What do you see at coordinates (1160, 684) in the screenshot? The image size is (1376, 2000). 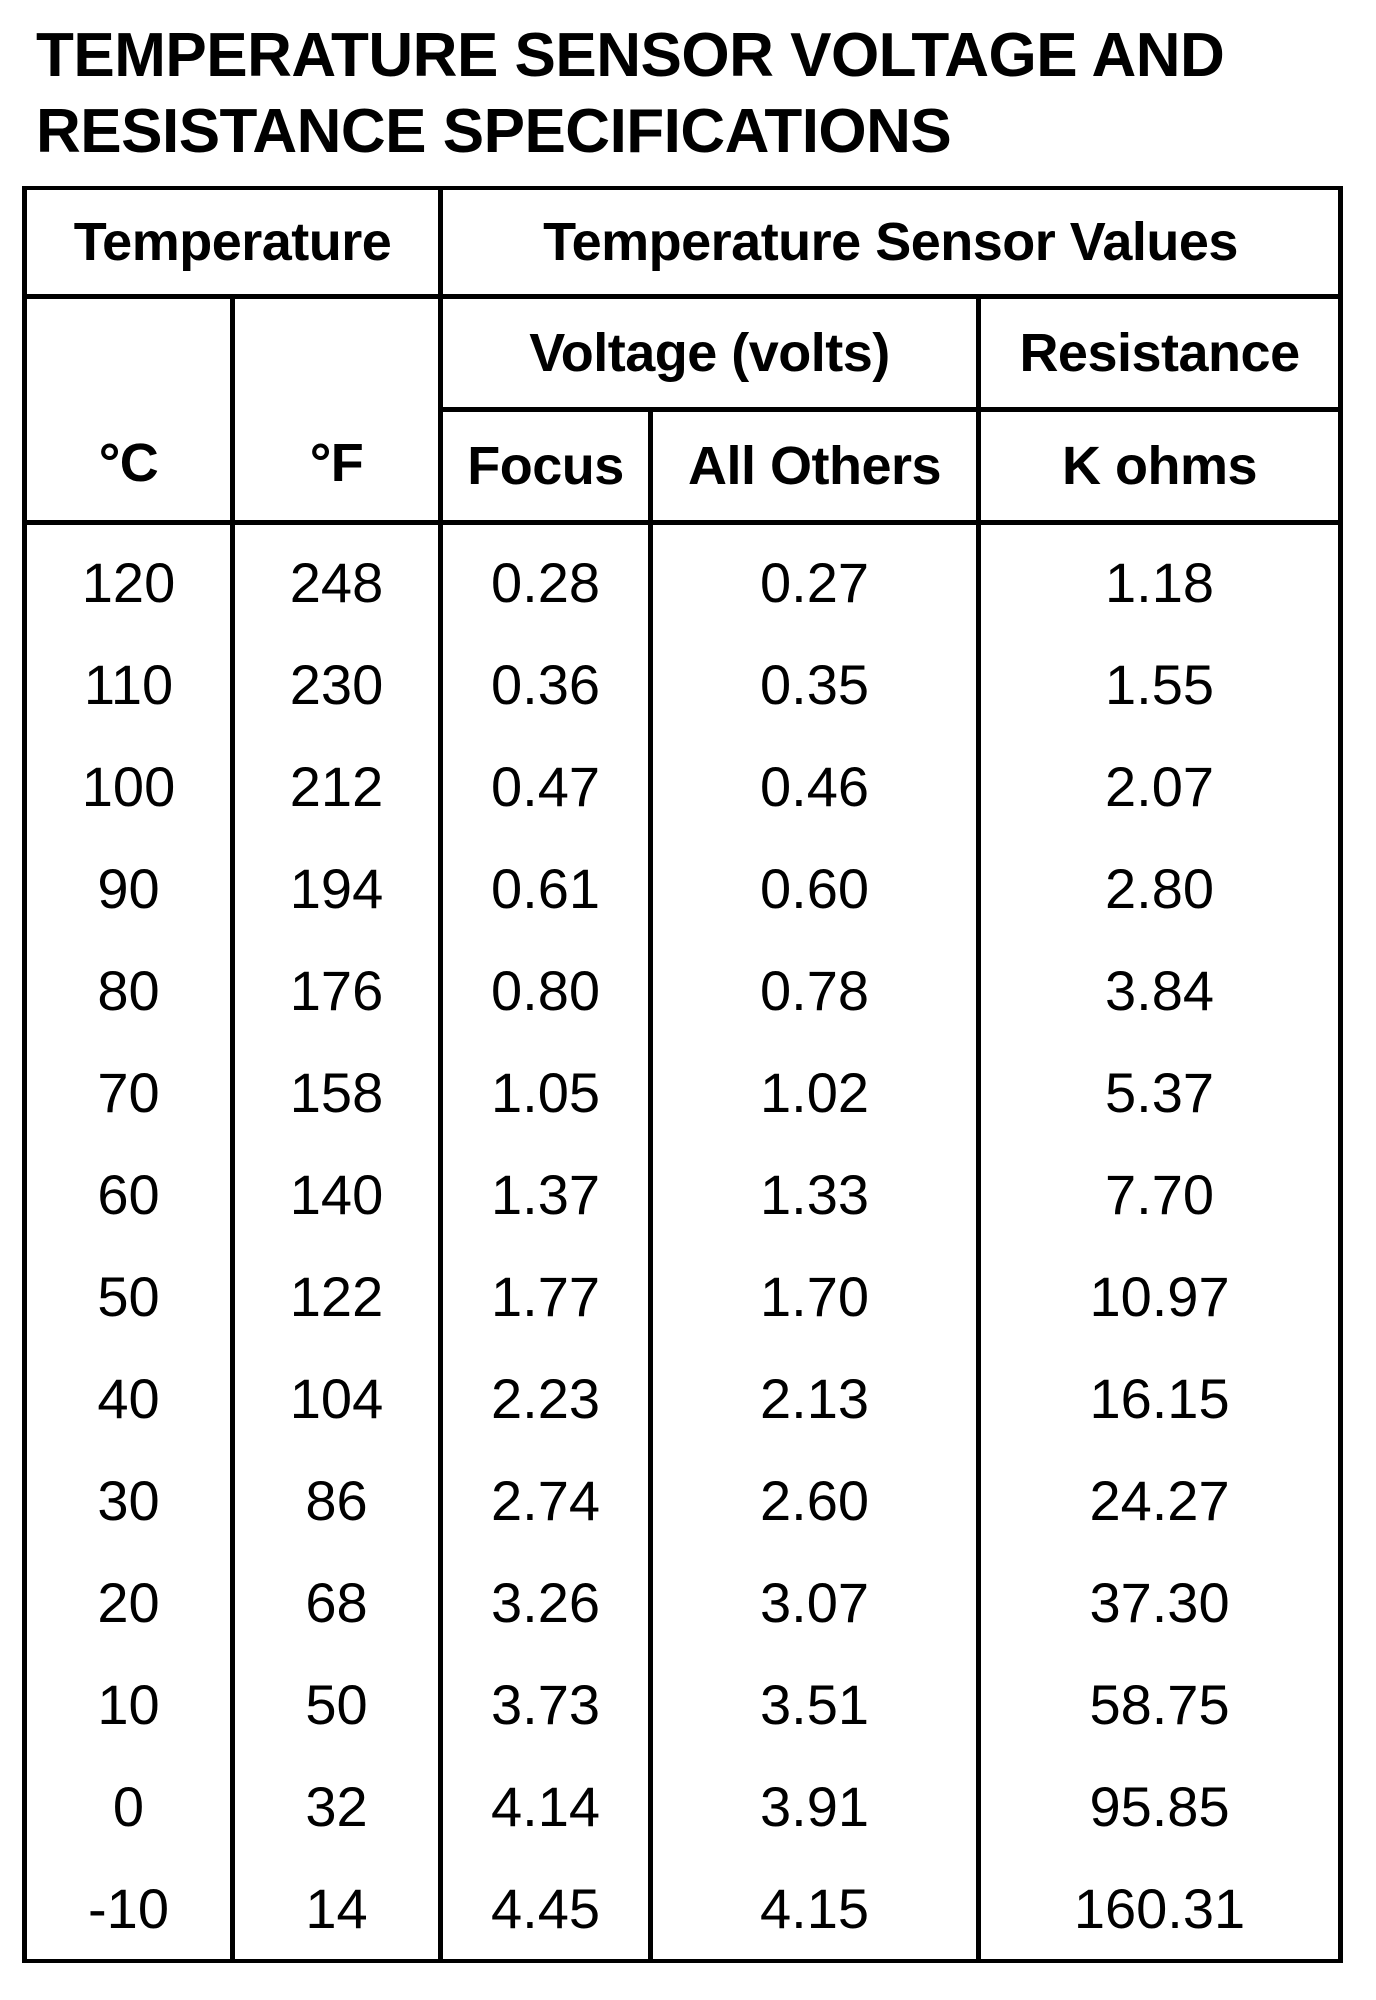 I see `cell-resistance-k-ohms: 1.55` at bounding box center [1160, 684].